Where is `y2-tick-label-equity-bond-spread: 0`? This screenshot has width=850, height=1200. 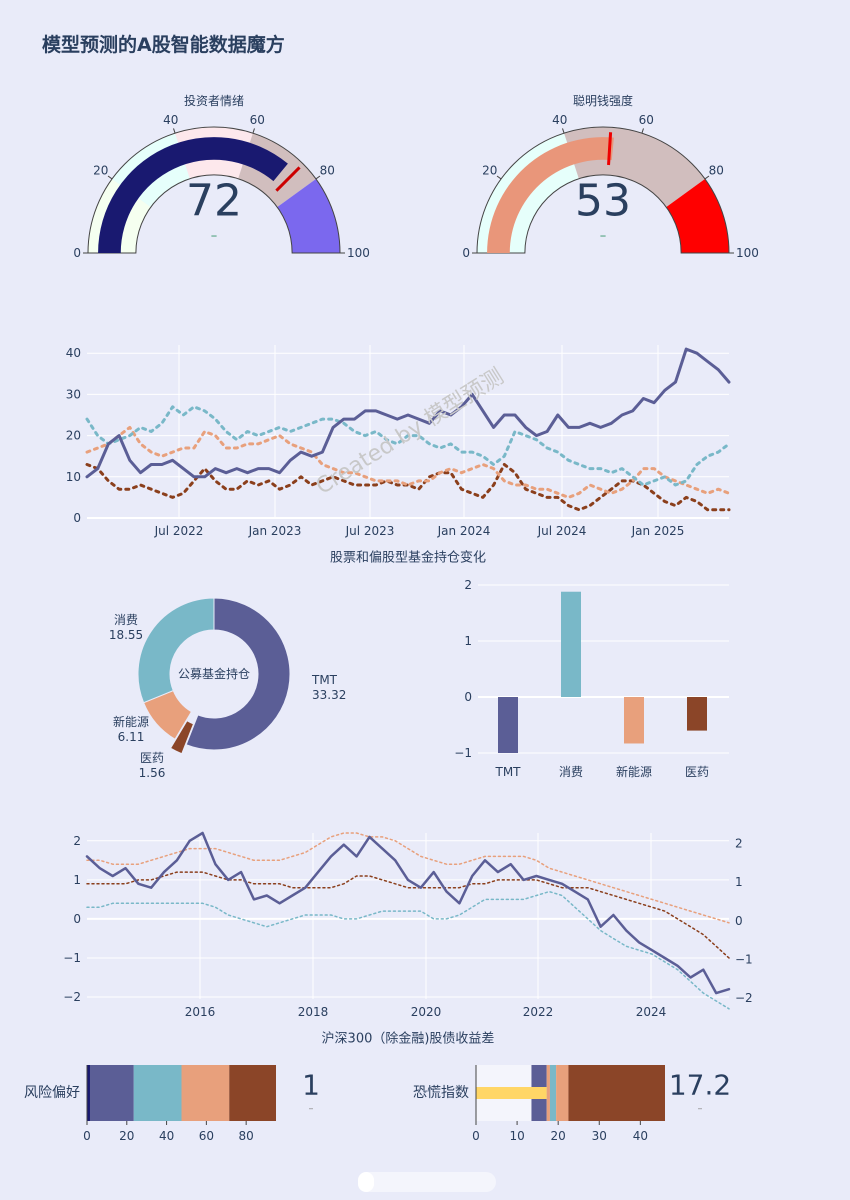 y2-tick-label-equity-bond-spread: 0 is located at coordinates (739, 921).